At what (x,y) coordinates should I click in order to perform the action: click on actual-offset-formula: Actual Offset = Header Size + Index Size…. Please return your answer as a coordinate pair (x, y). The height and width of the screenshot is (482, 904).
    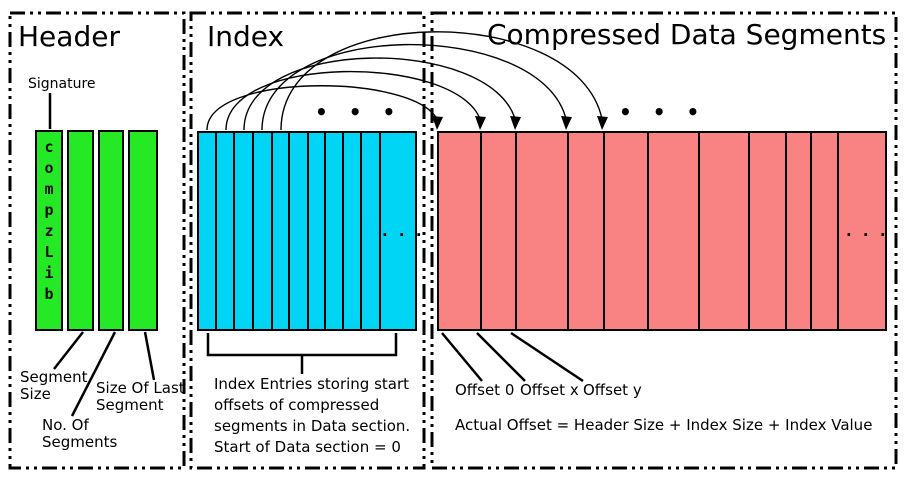
    Looking at the image, I should click on (664, 425).